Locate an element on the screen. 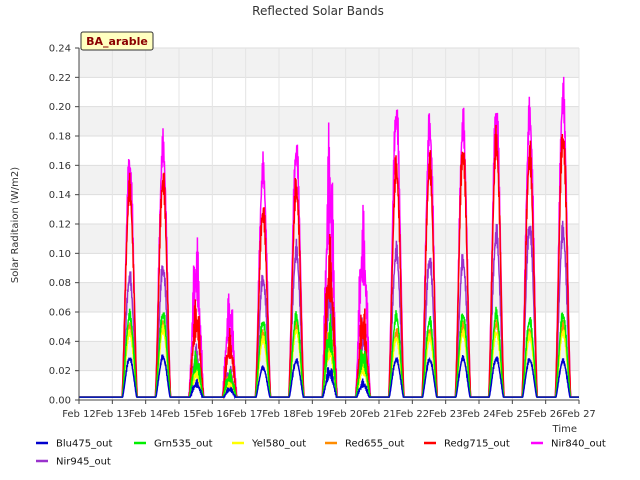 The width and height of the screenshot is (640, 480). y-tick-label: 0.00 is located at coordinates (60, 401).